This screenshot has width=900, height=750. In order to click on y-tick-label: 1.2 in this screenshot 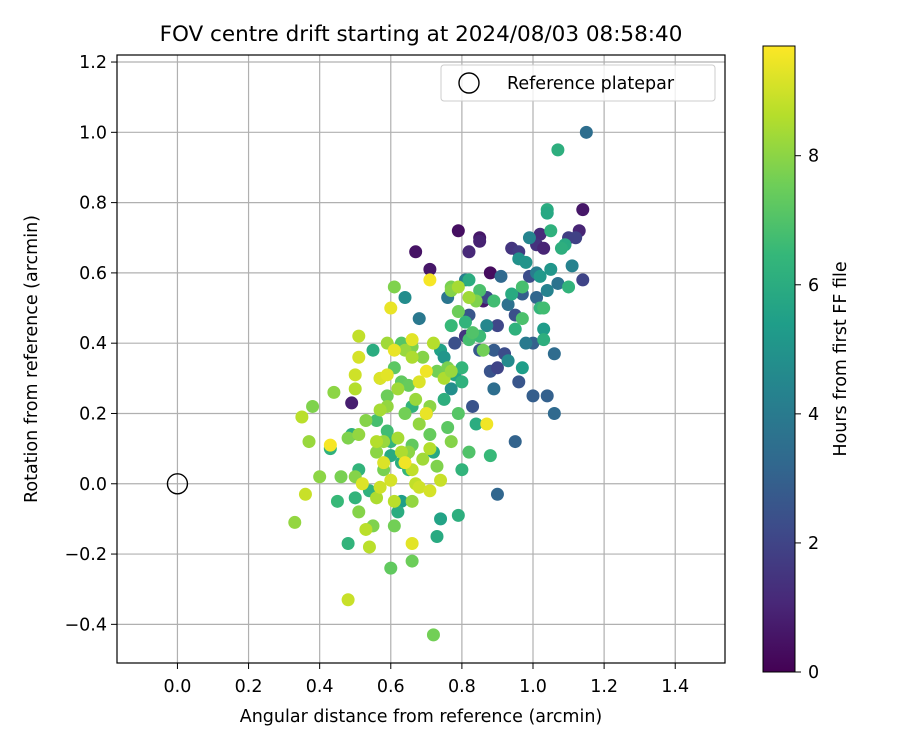, I will do `click(93, 63)`.